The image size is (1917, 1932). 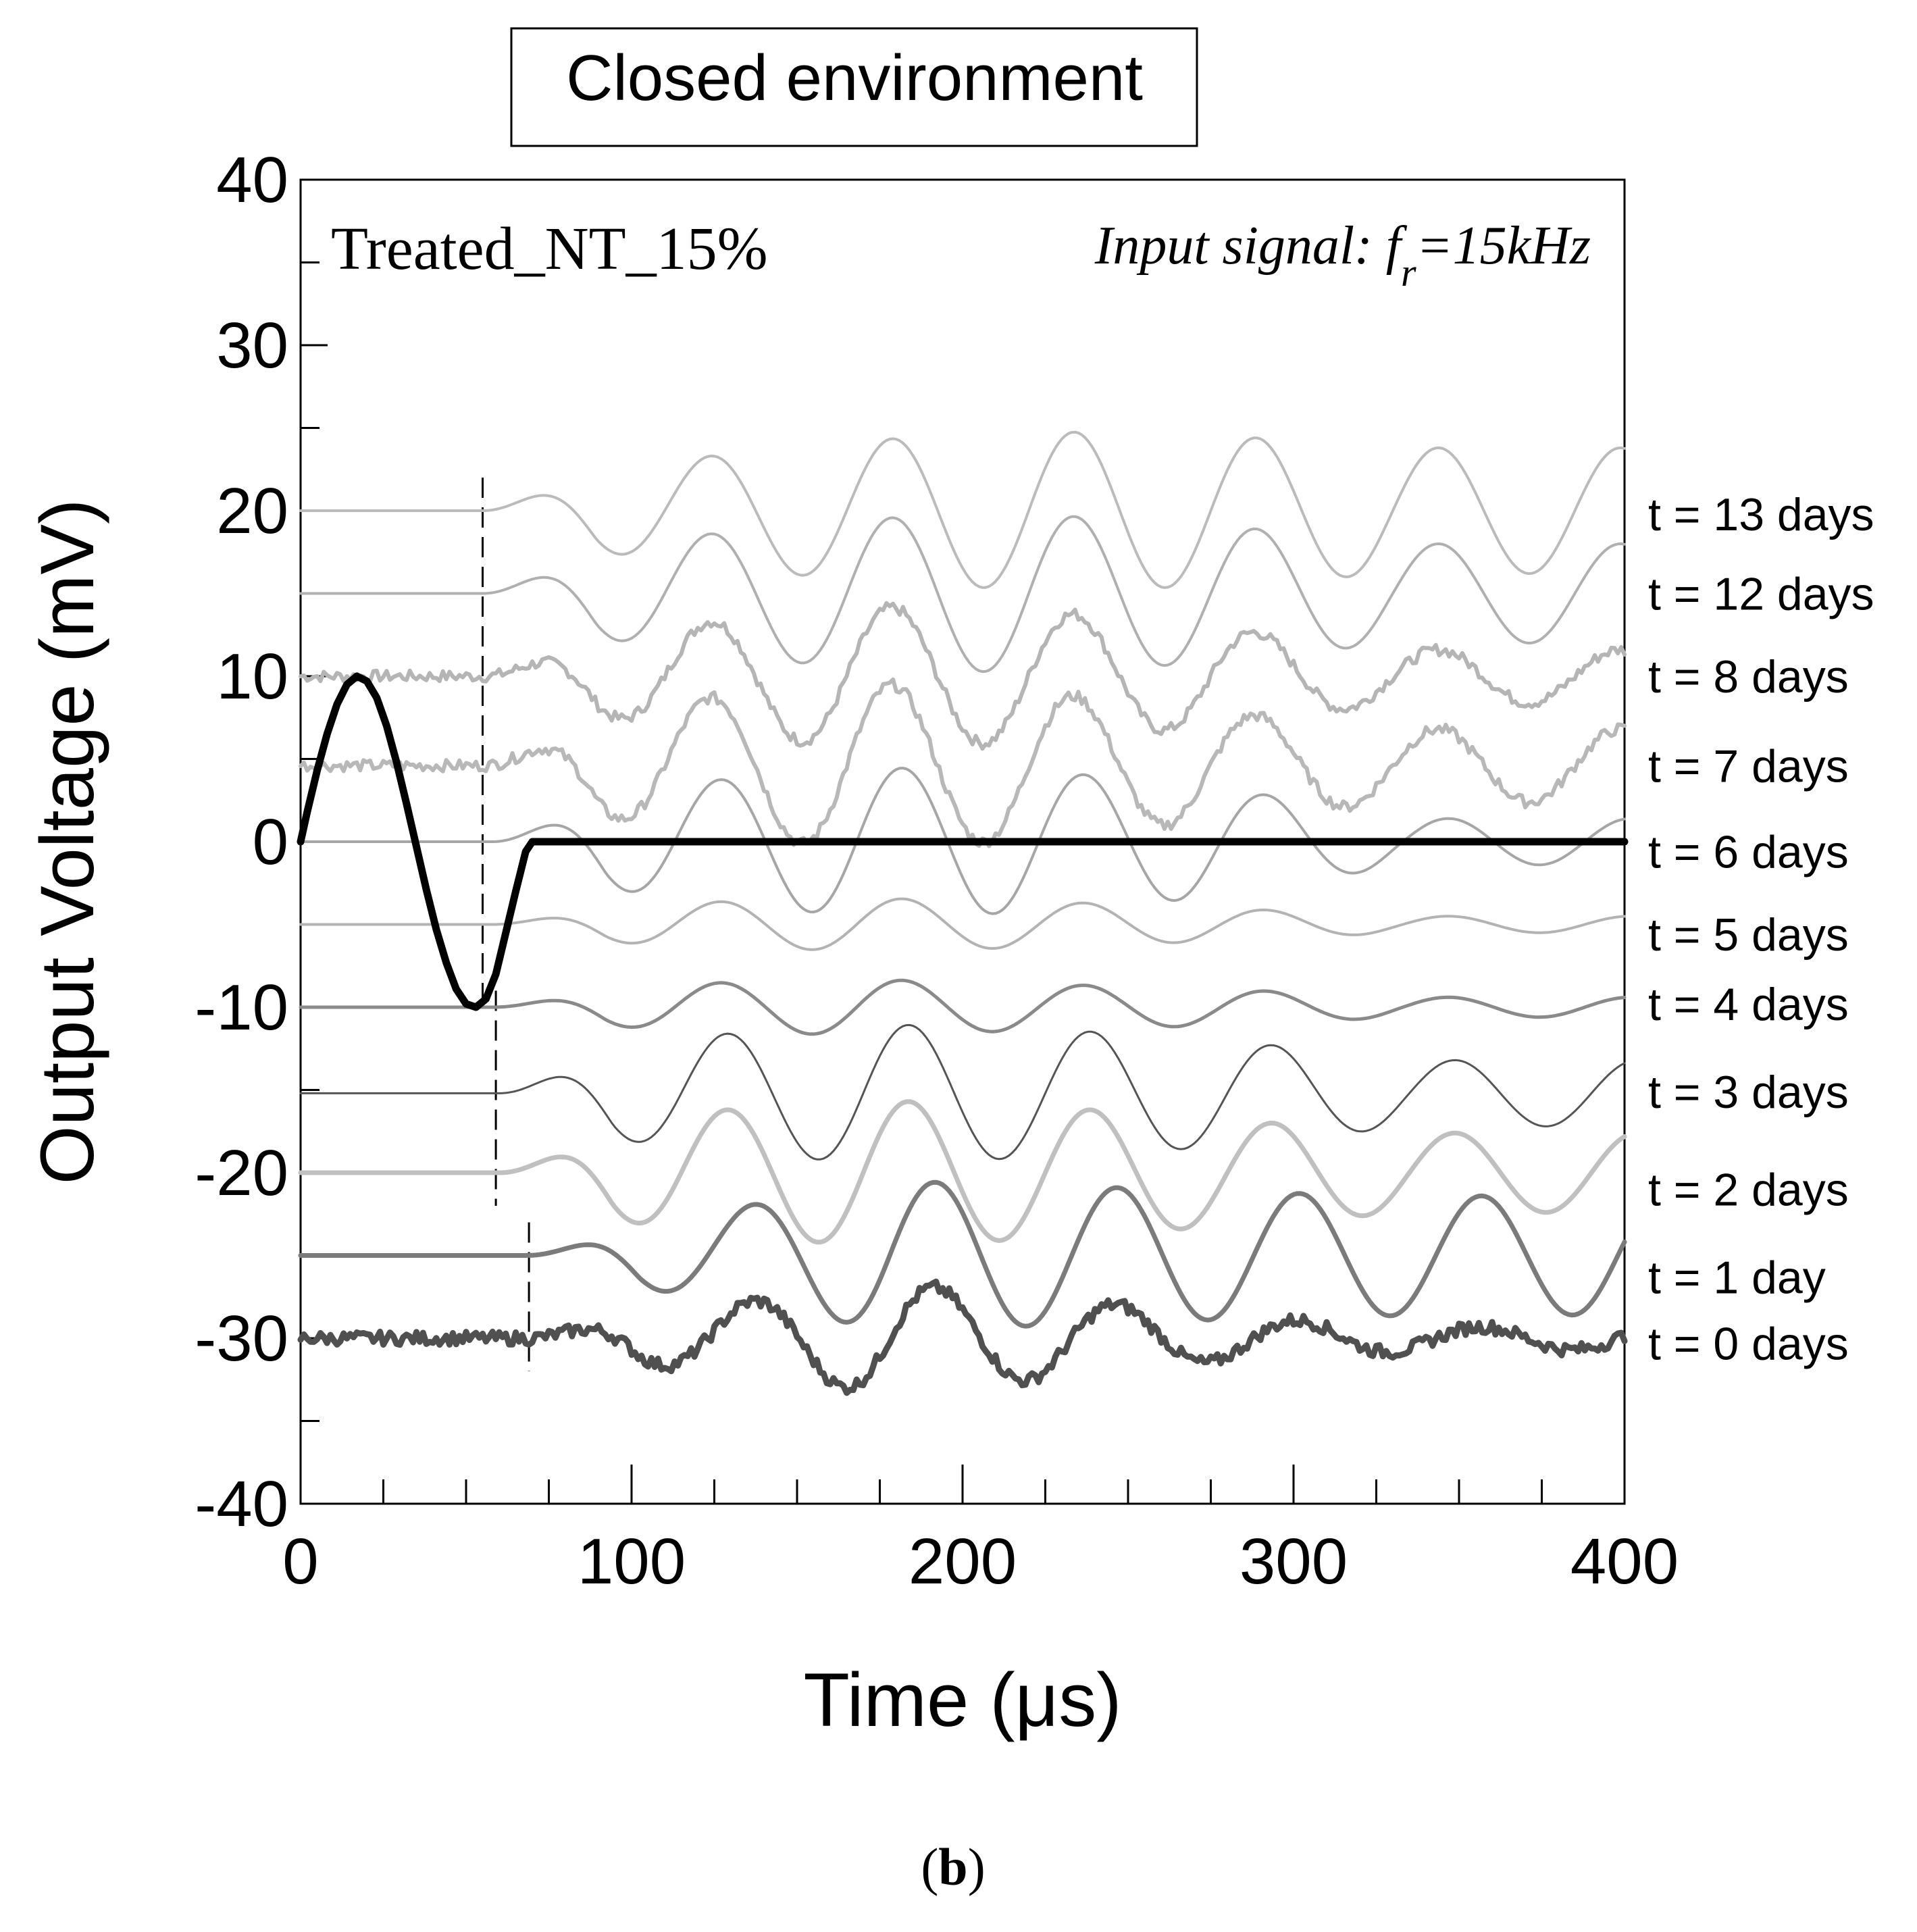 What do you see at coordinates (1761, 514) in the screenshot?
I see `series-label: t = 13 days` at bounding box center [1761, 514].